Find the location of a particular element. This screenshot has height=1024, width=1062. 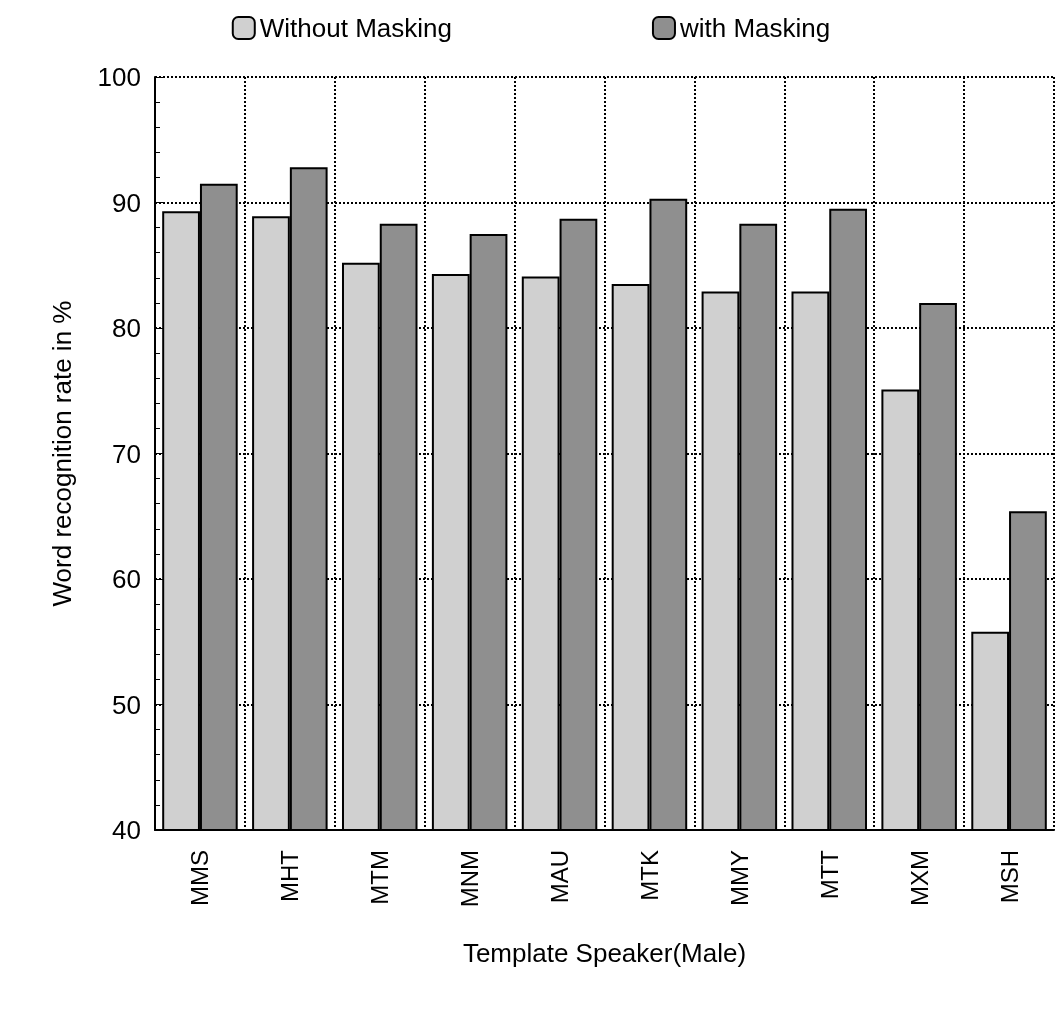

y-tick-label: 80 is located at coordinates (126, 328).